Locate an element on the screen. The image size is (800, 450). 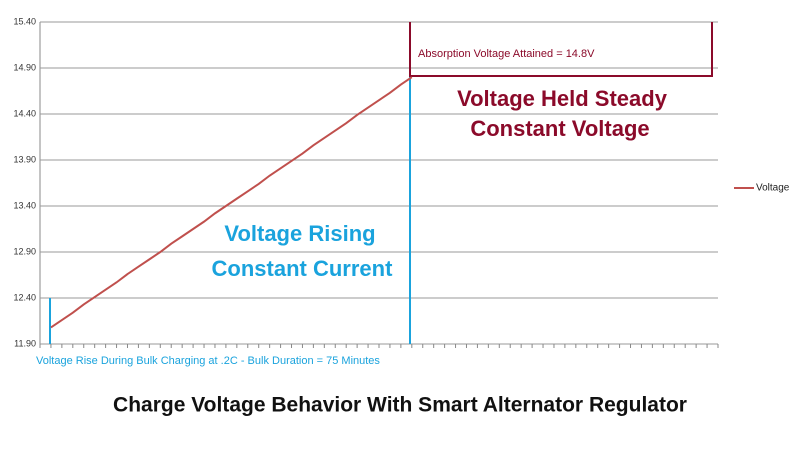
y-tick-label: 14.90 is located at coordinates (24, 67).